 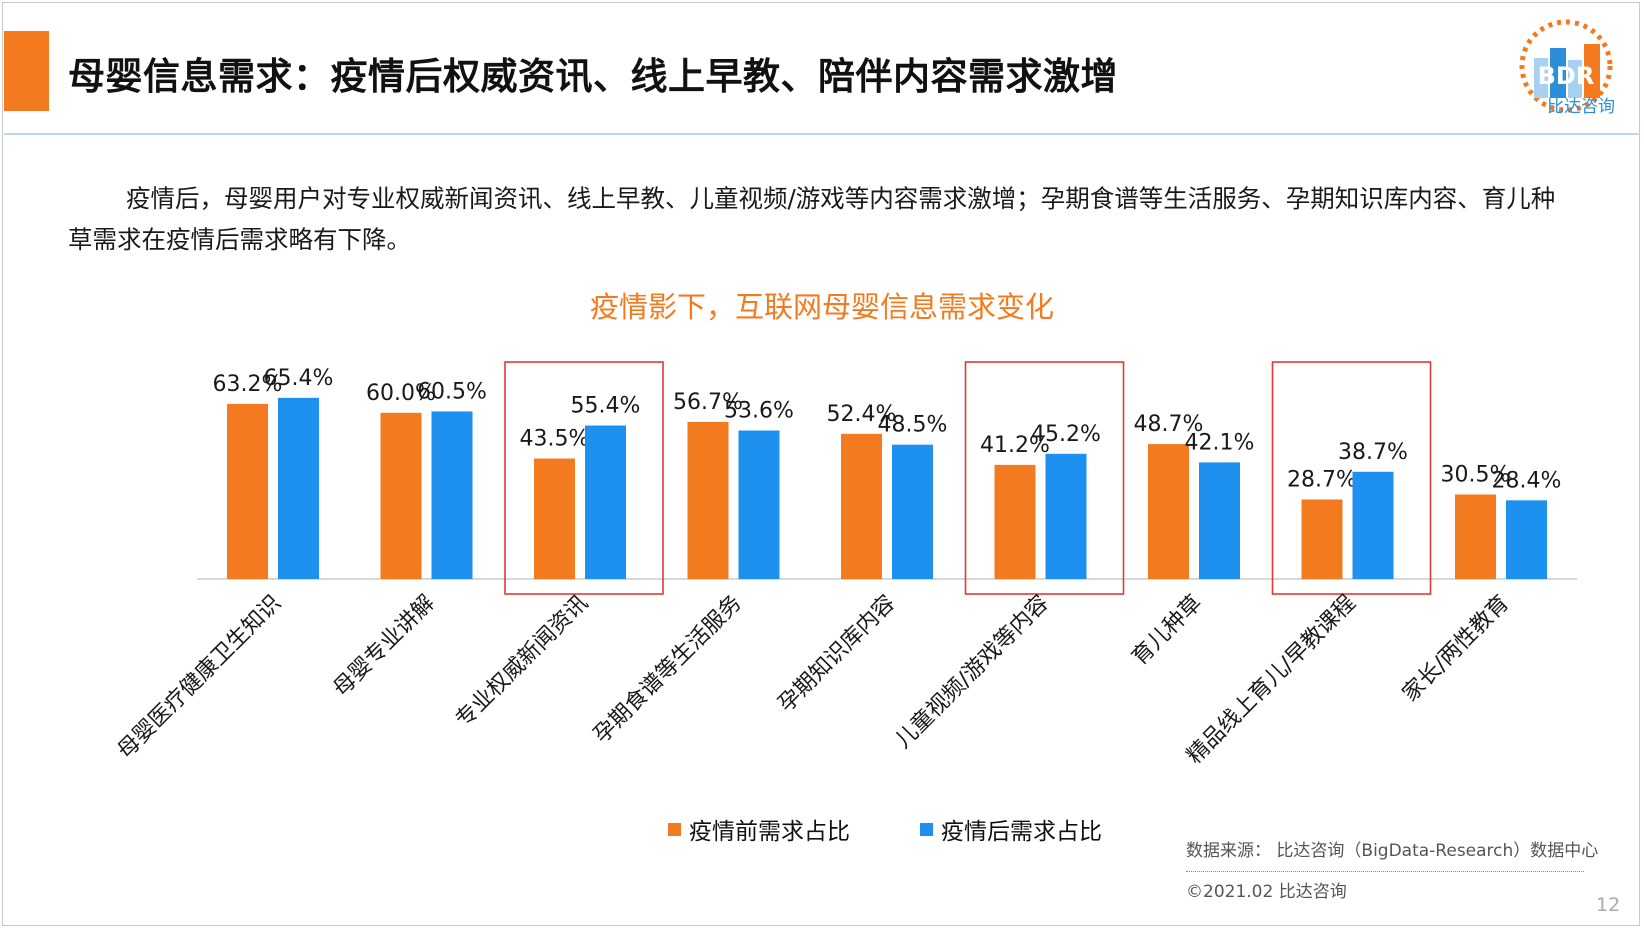 What do you see at coordinates (1608, 905) in the screenshot?
I see `page-number: 12` at bounding box center [1608, 905].